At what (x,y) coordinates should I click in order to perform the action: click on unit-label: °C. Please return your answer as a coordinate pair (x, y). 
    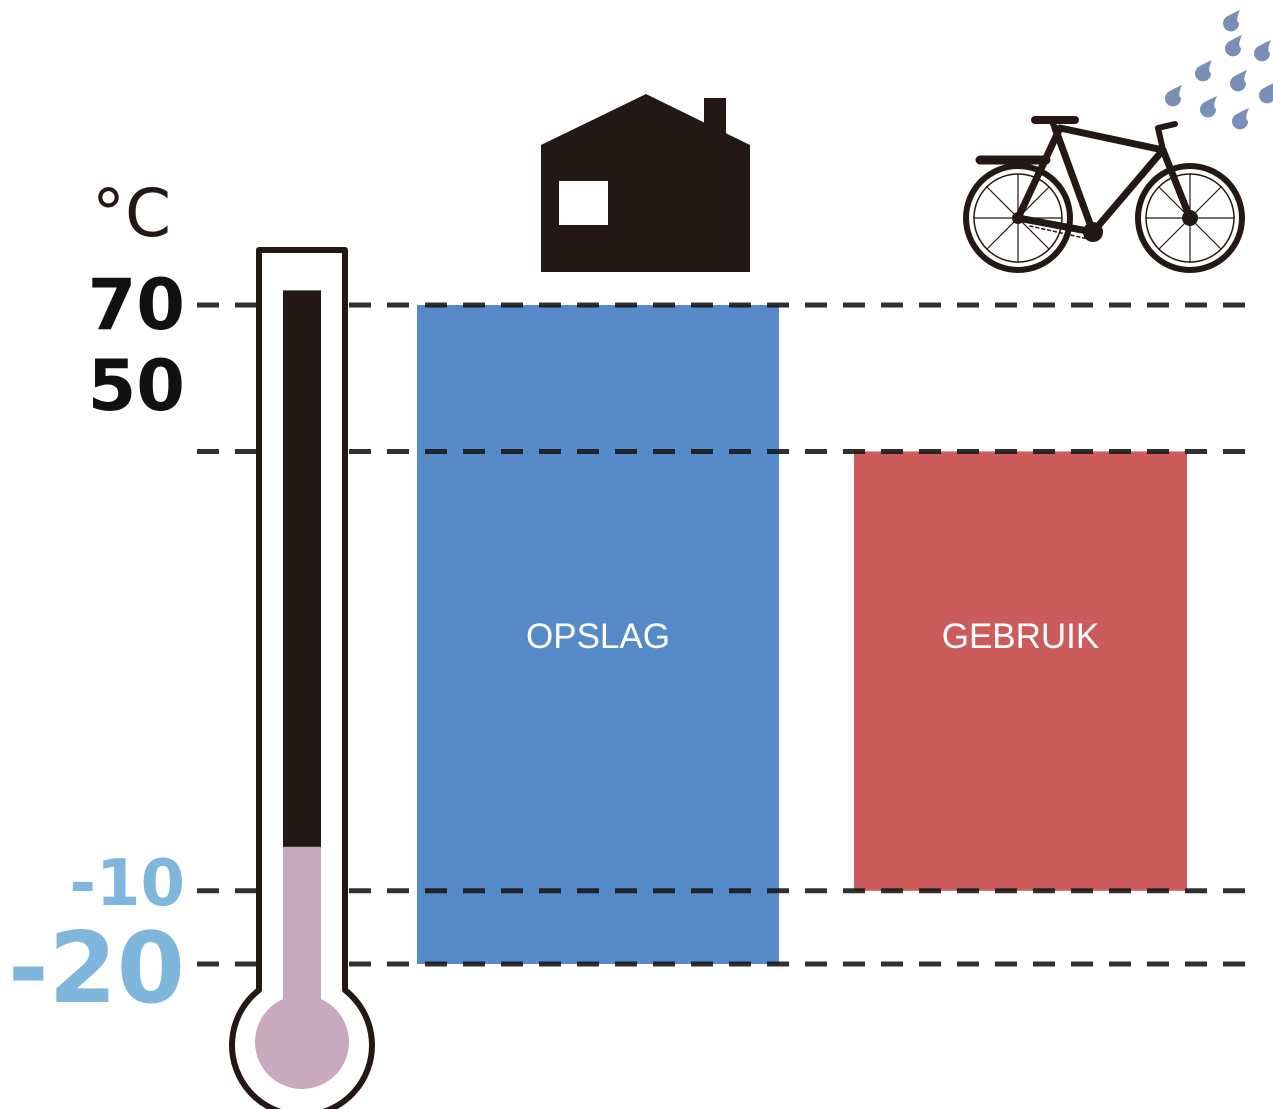
    Looking at the image, I should click on (131, 213).